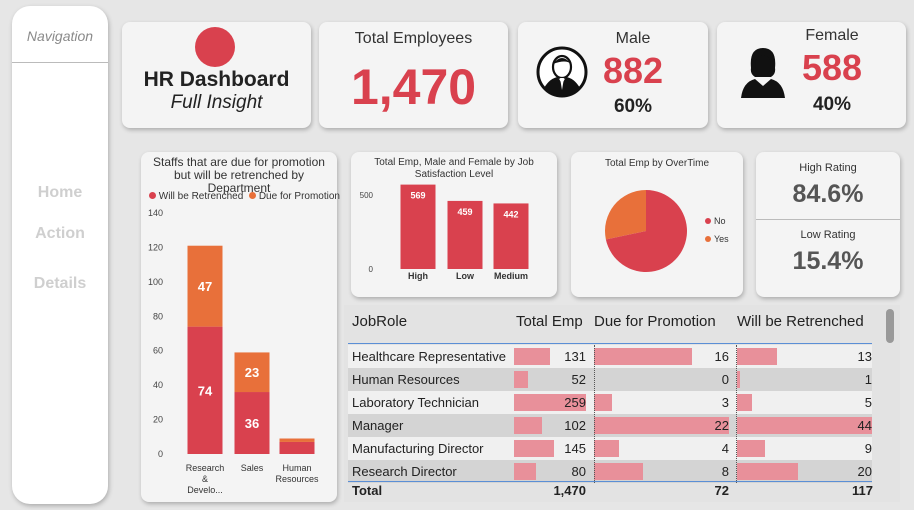 The width and height of the screenshot is (914, 510). I want to click on male-label: Male, so click(633, 38).